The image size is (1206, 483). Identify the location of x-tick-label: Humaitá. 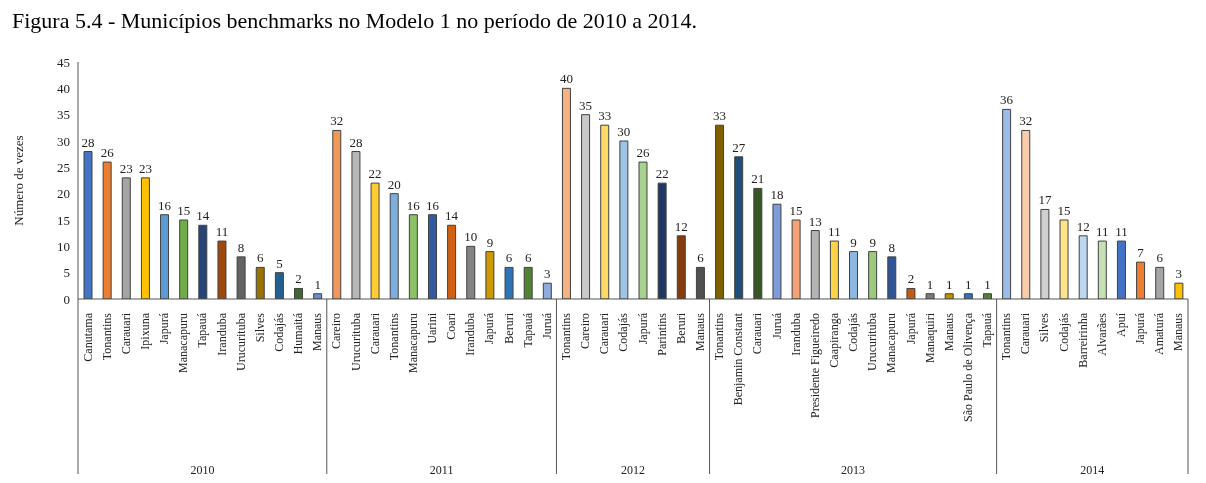
(298, 333).